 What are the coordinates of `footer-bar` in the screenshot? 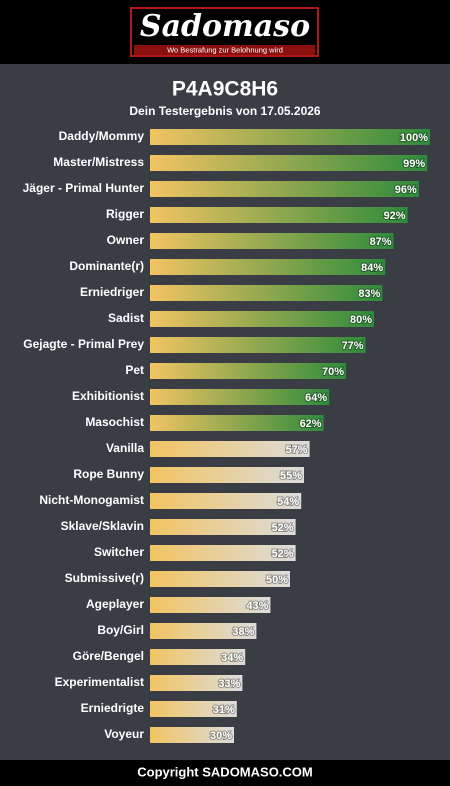 It's located at (225, 773).